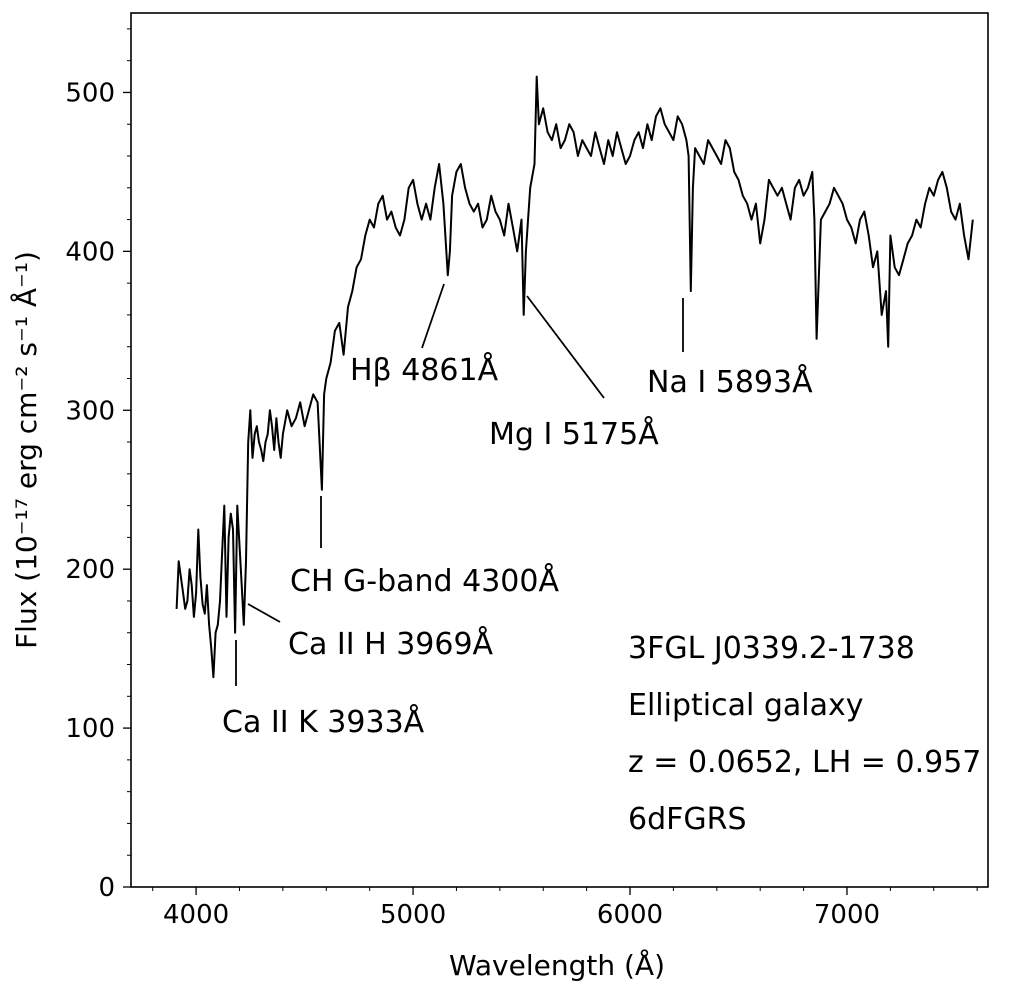  What do you see at coordinates (264, 613) in the screenshot?
I see `leader-ca-ii-h` at bounding box center [264, 613].